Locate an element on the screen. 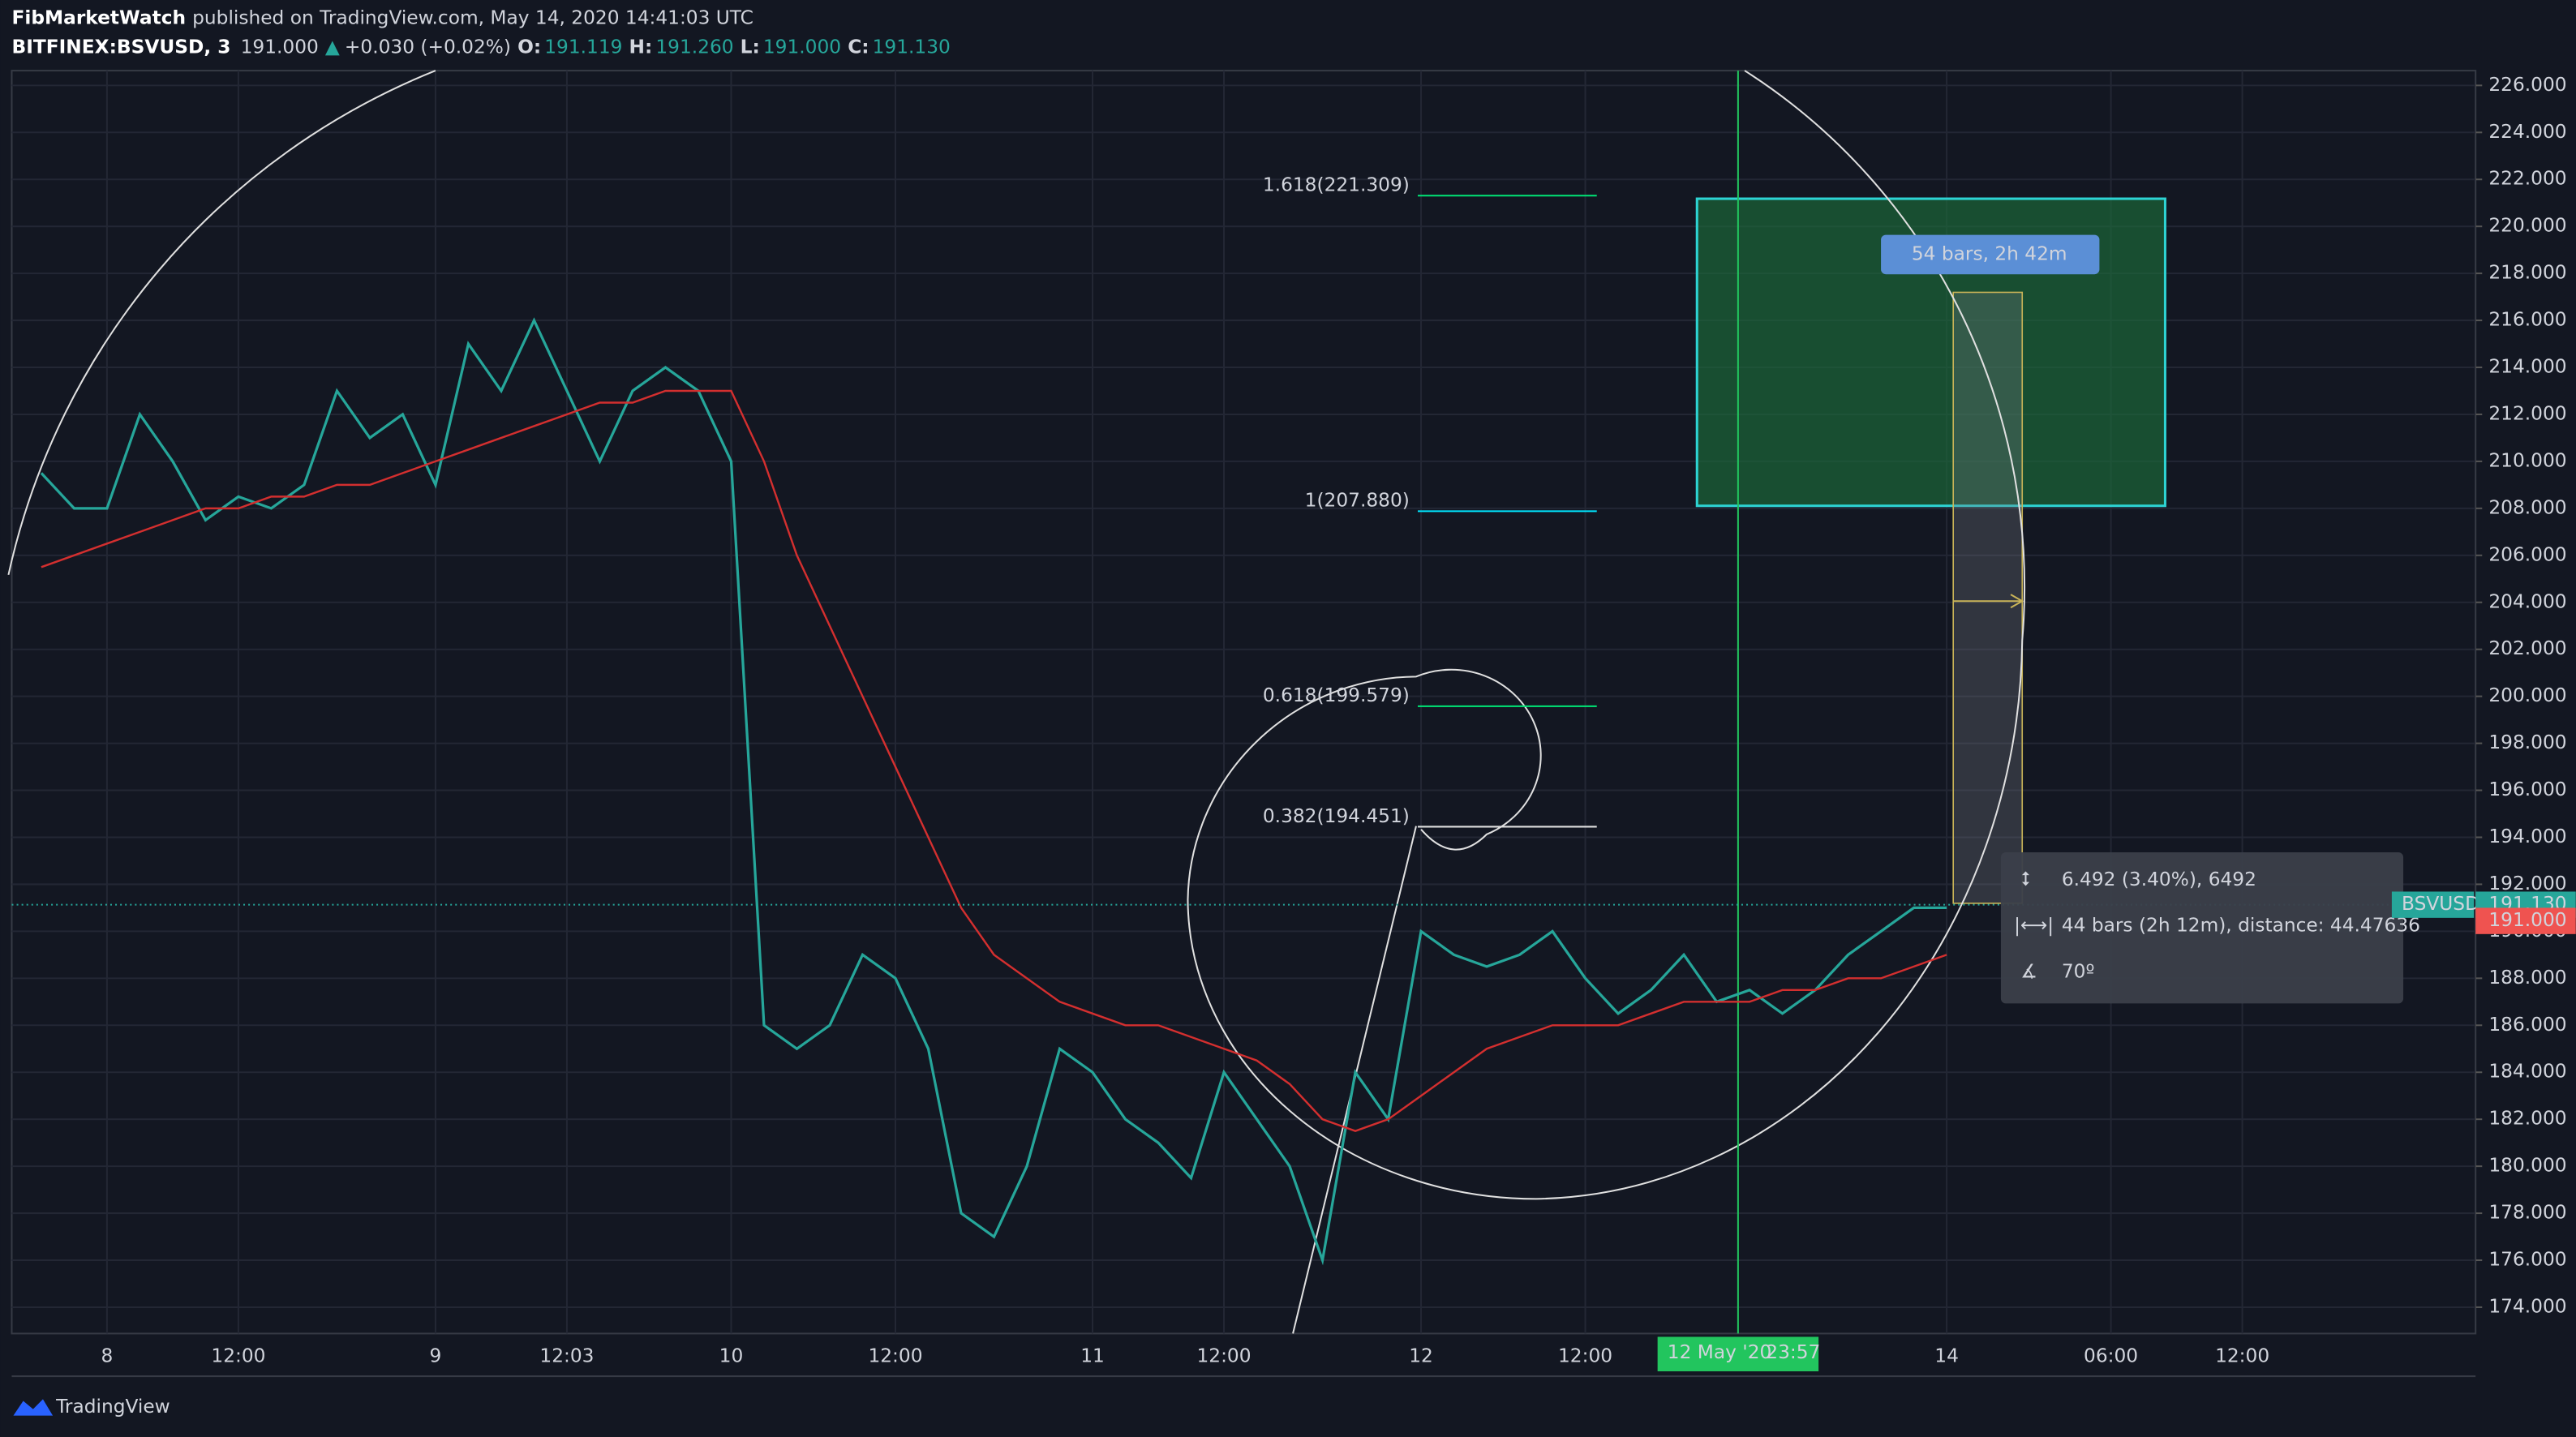 The image size is (2576, 1437). y-tick-label: 206.000 is located at coordinates (2527, 554).